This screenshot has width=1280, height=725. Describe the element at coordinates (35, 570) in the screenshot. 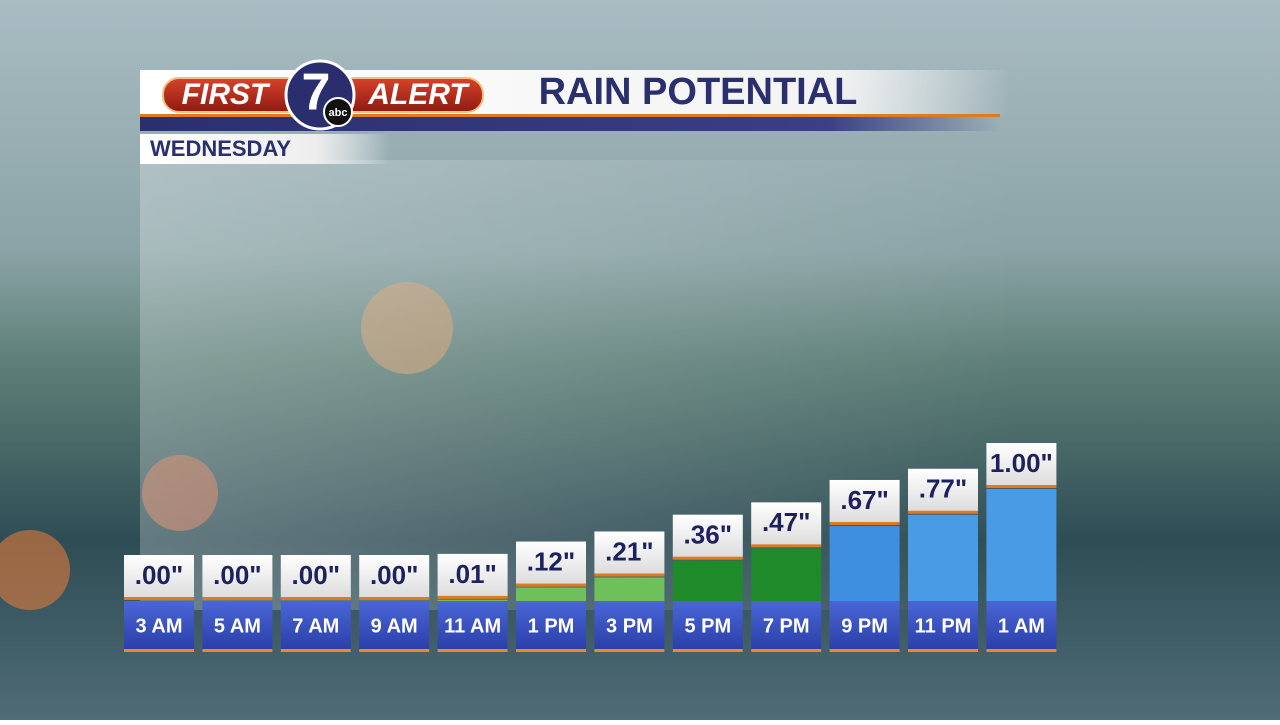

I see `bokeh` at that location.